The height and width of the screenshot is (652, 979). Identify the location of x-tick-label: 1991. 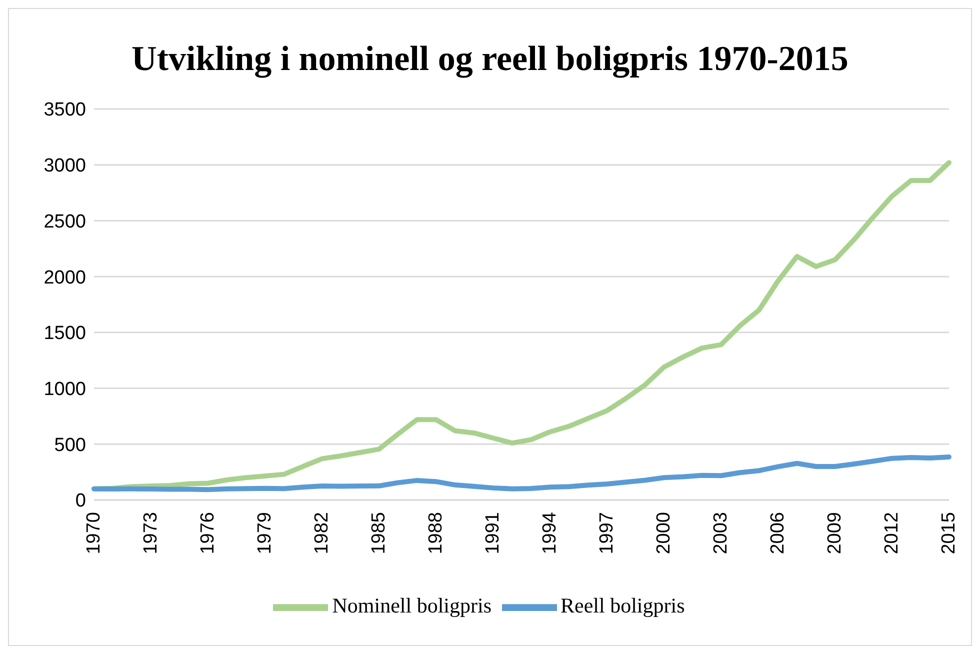
(493, 533).